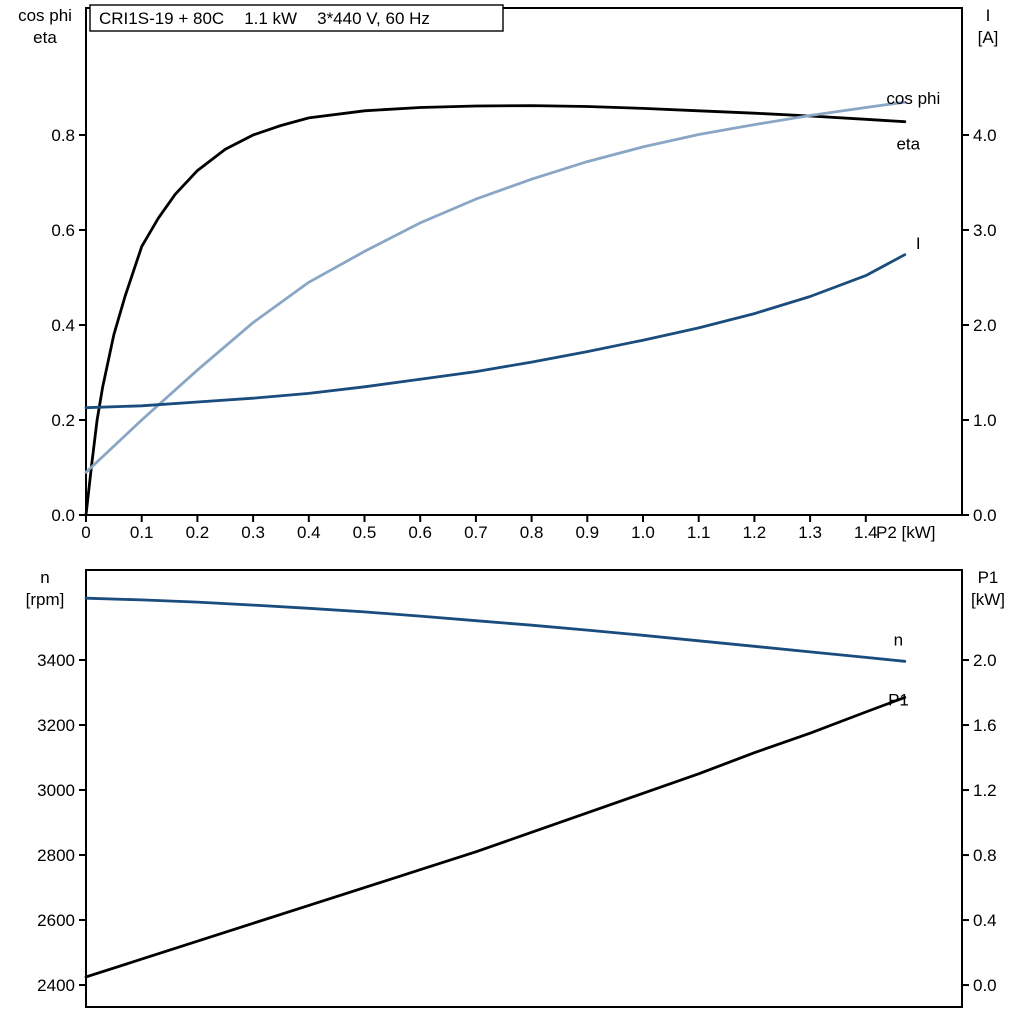  What do you see at coordinates (985, 790) in the screenshot?
I see `right-tick-label: 1.2` at bounding box center [985, 790].